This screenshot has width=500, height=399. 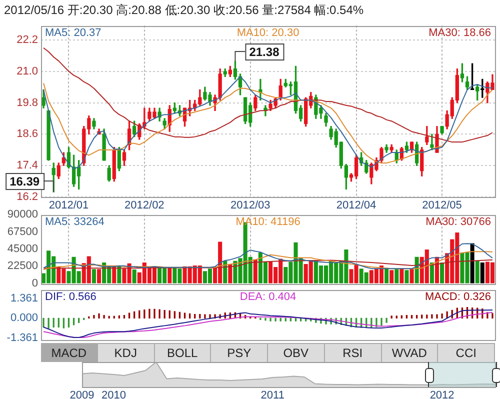 I want to click on tab: KDJ, so click(x=126, y=353).